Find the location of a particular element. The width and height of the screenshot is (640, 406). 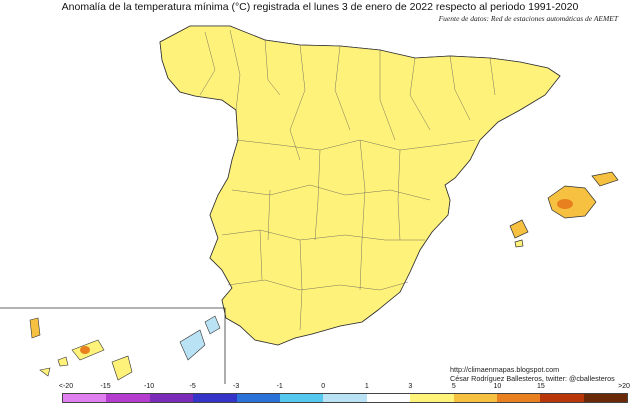

legend-tick-label: 15 is located at coordinates (541, 386).